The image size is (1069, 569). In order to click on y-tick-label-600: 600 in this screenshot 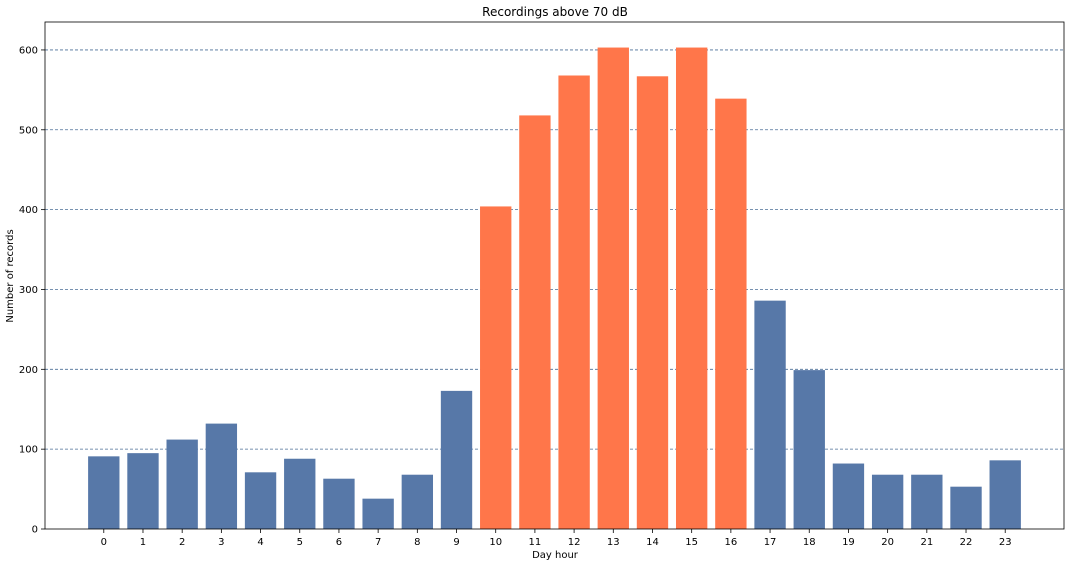, I will do `click(28, 50)`.